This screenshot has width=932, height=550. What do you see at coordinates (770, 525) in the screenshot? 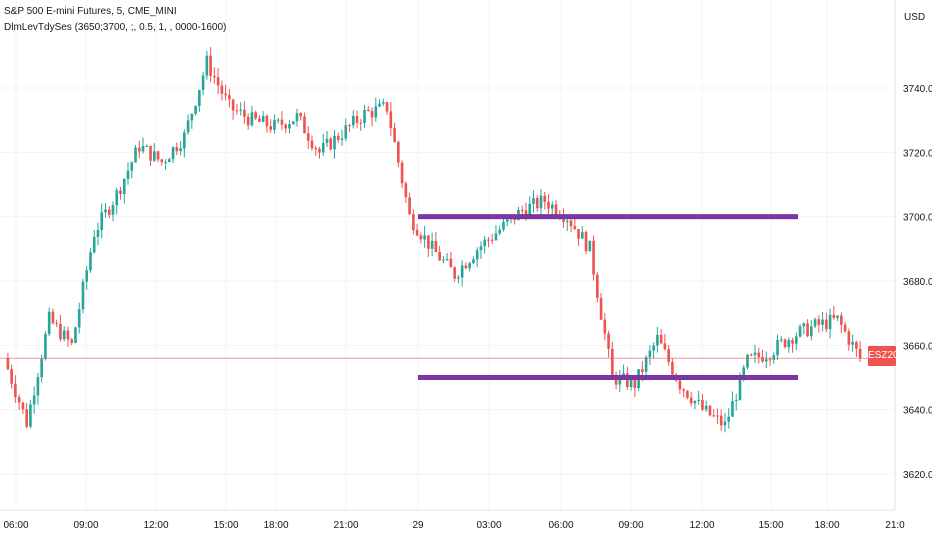
I see `x-tick-label: 15:00` at bounding box center [770, 525].